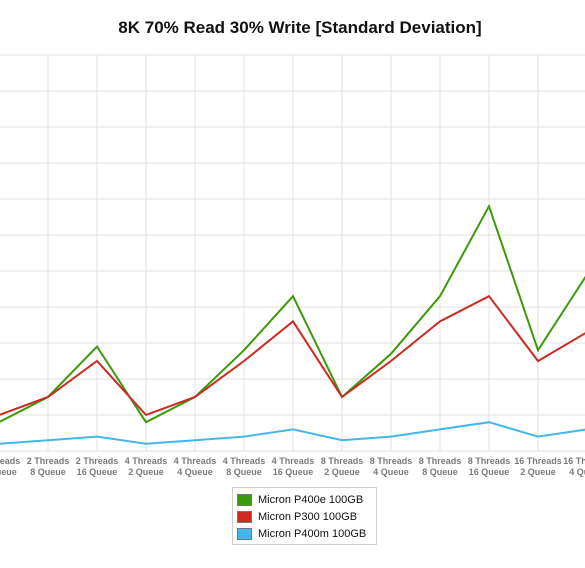  What do you see at coordinates (97, 466) in the screenshot?
I see `x-tick-label: 2 Threads 16 Queue` at bounding box center [97, 466].